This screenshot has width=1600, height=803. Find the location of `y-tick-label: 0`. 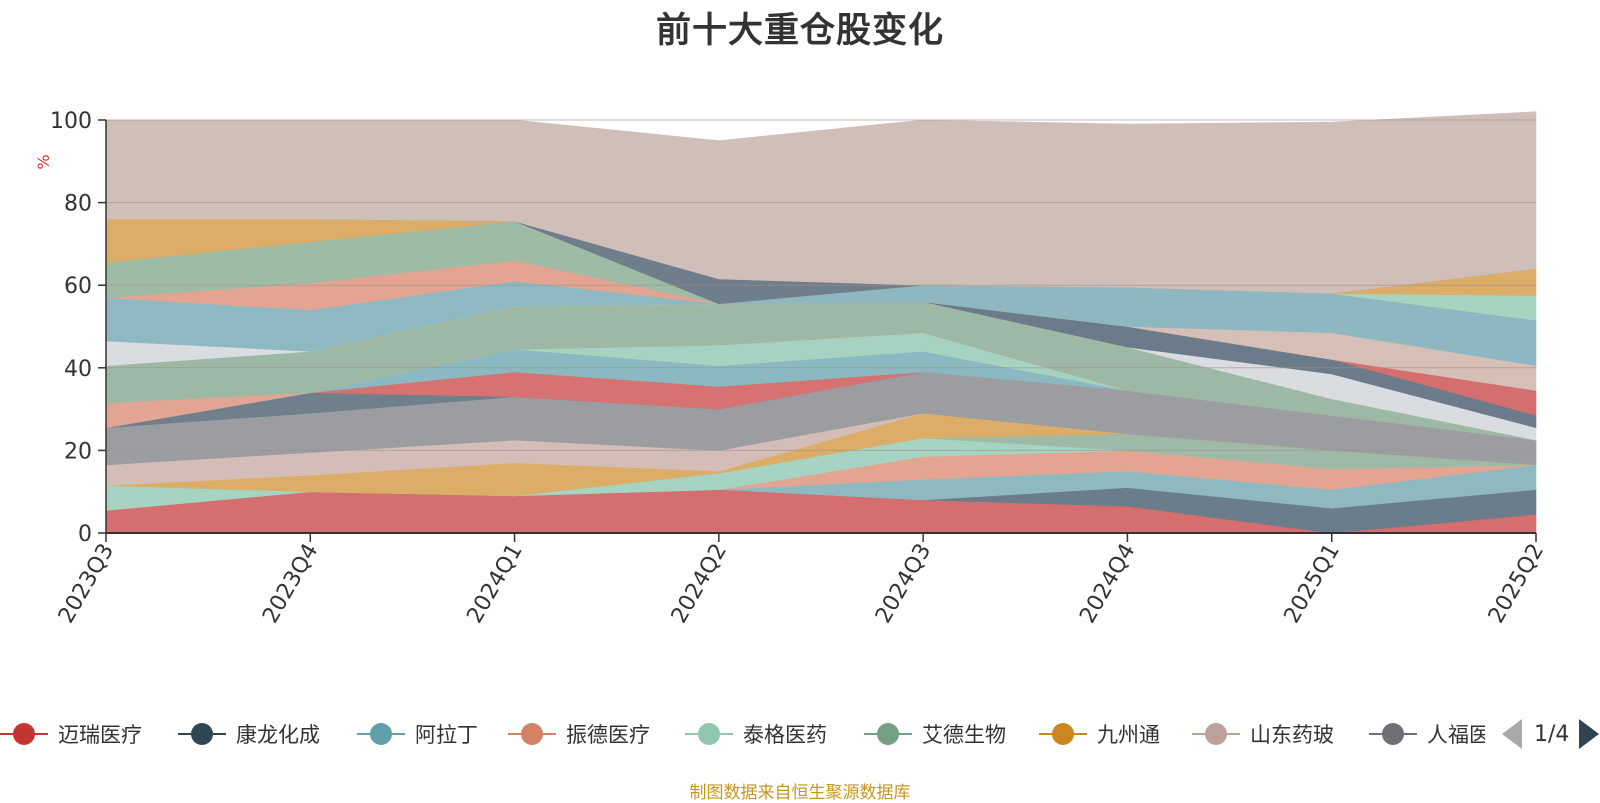

y-tick-label: 0 is located at coordinates (85, 534).